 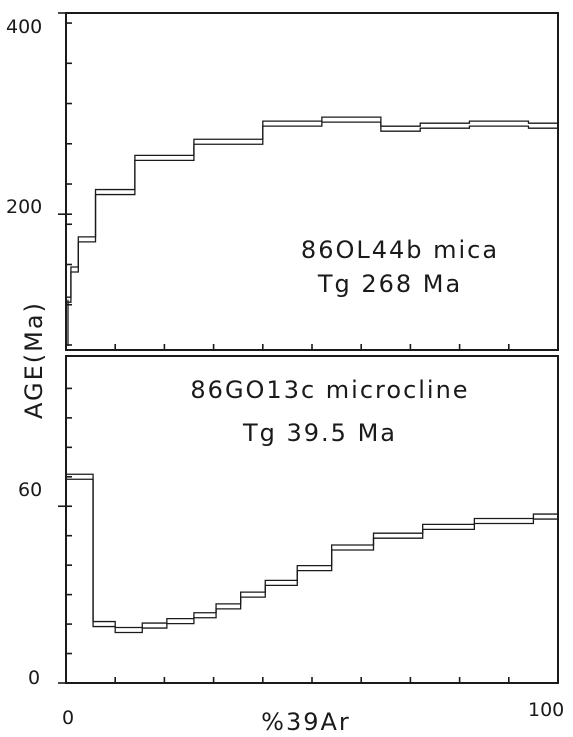 What do you see at coordinates (34, 678) in the screenshot?
I see `bottom-y-tick-label-0: 0` at bounding box center [34, 678].